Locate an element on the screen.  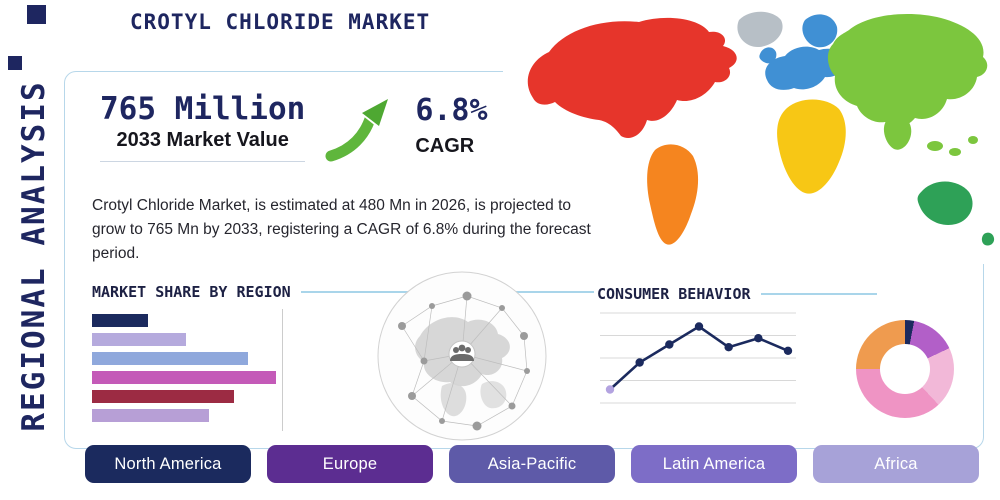
network-globe-svg is located at coordinates (462, 356).